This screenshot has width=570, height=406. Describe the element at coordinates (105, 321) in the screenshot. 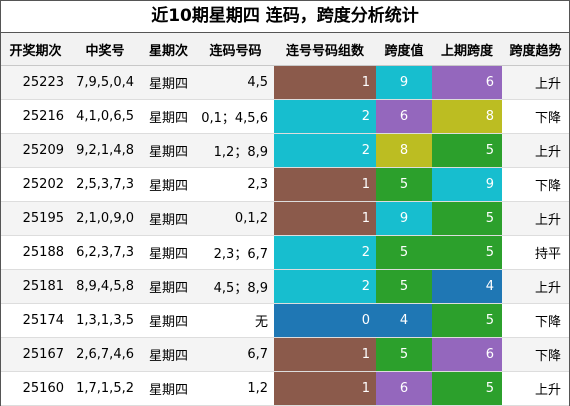

I see `cell-winning-numbers: 1,3,1,3,5` at that location.